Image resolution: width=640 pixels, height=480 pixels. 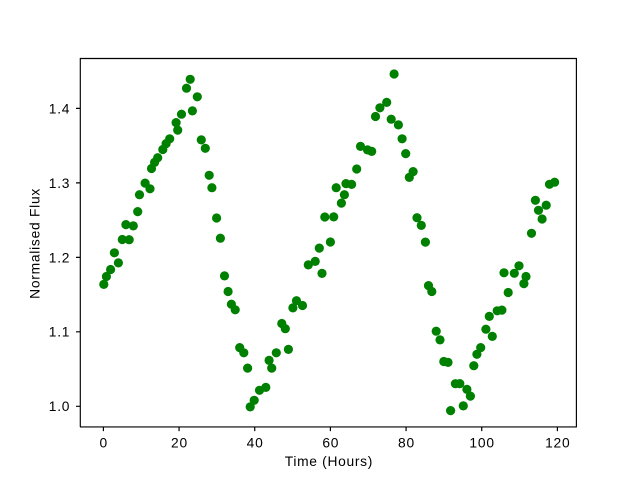 I want to click on svg-text: 100, so click(x=481, y=443).